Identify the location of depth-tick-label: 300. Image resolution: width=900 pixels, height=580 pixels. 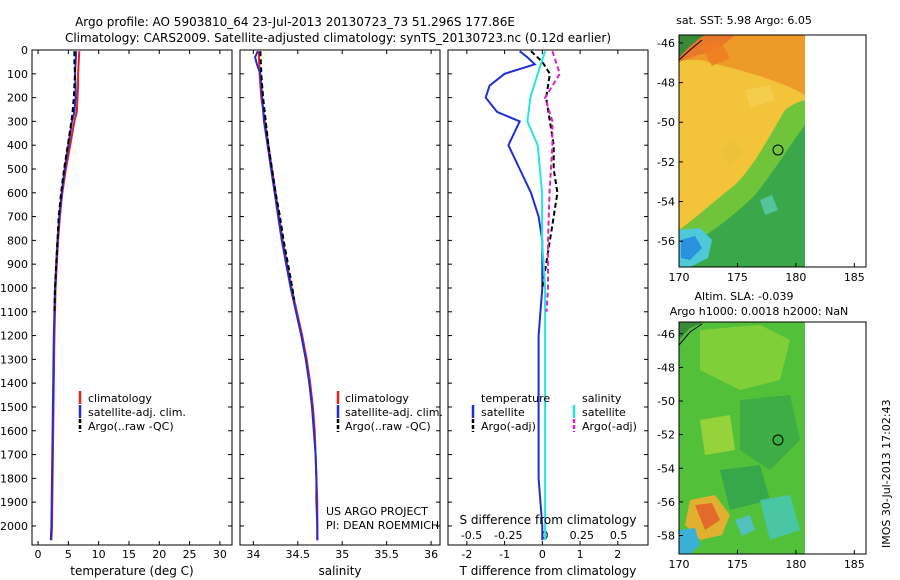
(17, 121).